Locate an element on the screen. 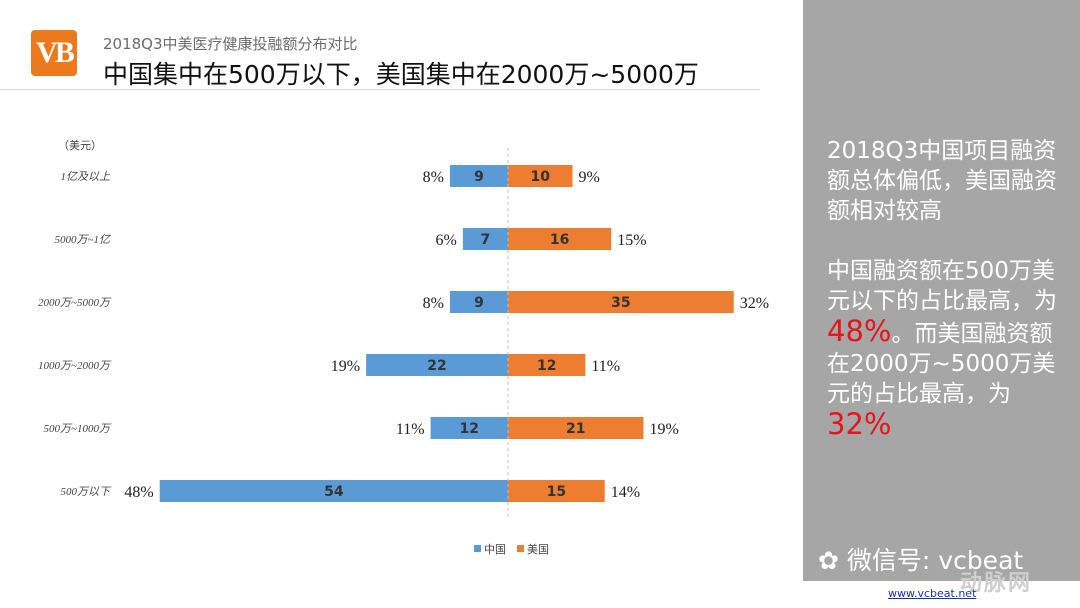  wechat-icon: ✿ is located at coordinates (832, 560).